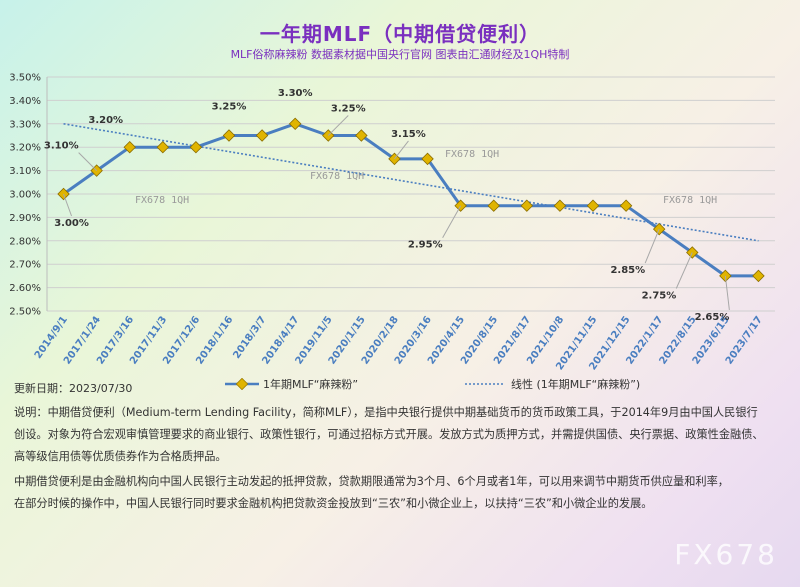 This screenshot has width=800, height=587. I want to click on y-tick-label: 3.50%, so click(25, 78).